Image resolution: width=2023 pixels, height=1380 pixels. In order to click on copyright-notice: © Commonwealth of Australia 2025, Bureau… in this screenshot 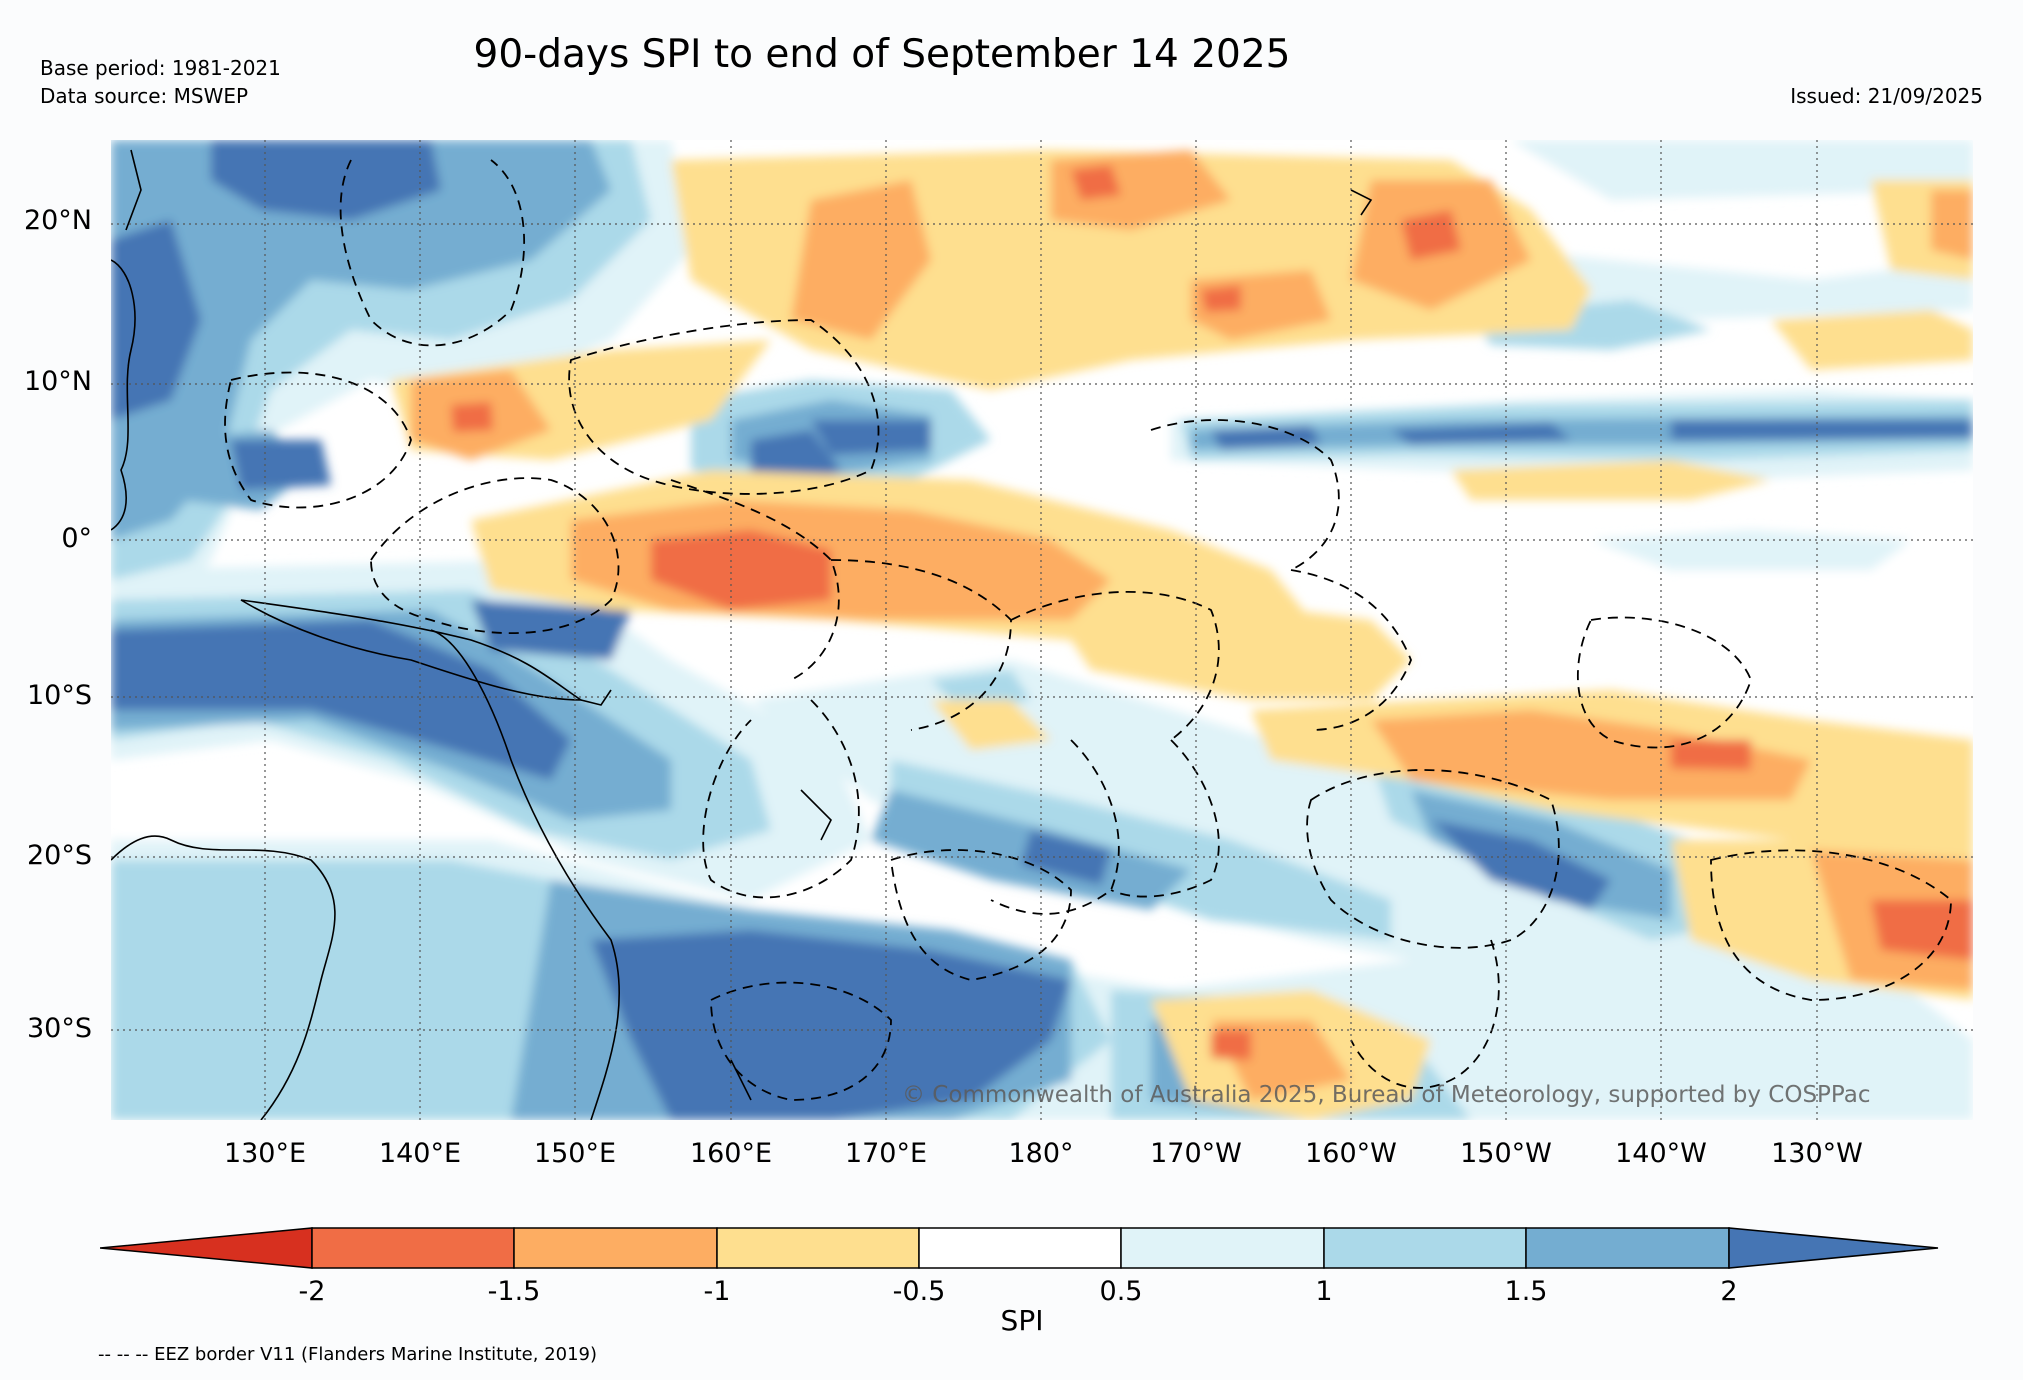, I will do `click(1386, 1095)`.